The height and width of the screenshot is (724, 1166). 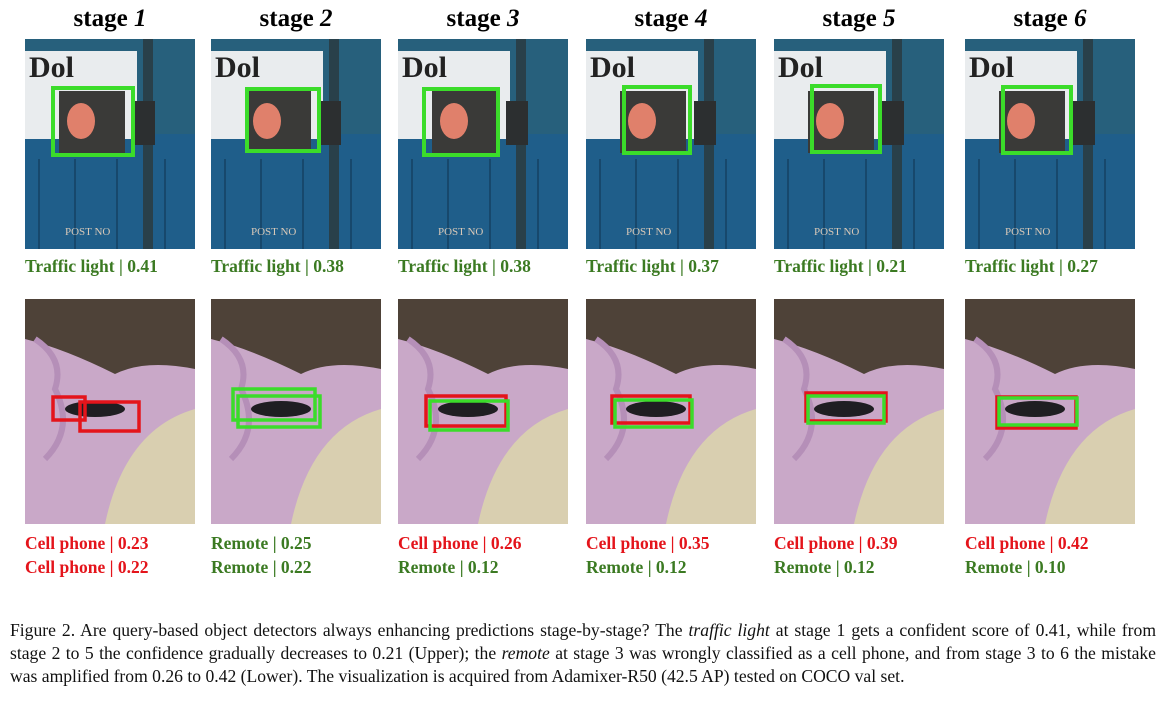 What do you see at coordinates (1026, 543) in the screenshot?
I see `score-label: Cell phone | 0.42` at bounding box center [1026, 543].